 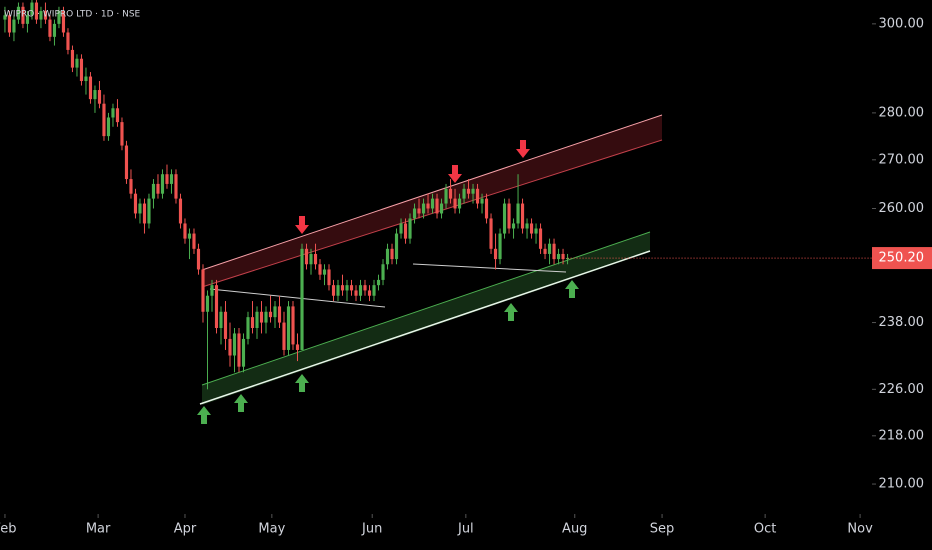 What do you see at coordinates (902, 322) in the screenshot?
I see `y-tick-label: 238.00` at bounding box center [902, 322].